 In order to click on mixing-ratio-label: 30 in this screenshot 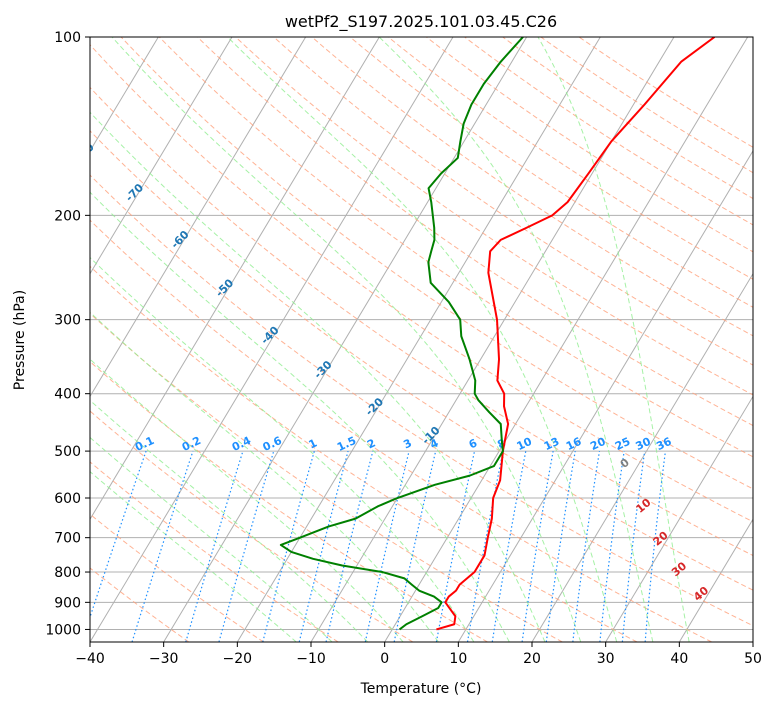, I will do `click(644, 444)`.